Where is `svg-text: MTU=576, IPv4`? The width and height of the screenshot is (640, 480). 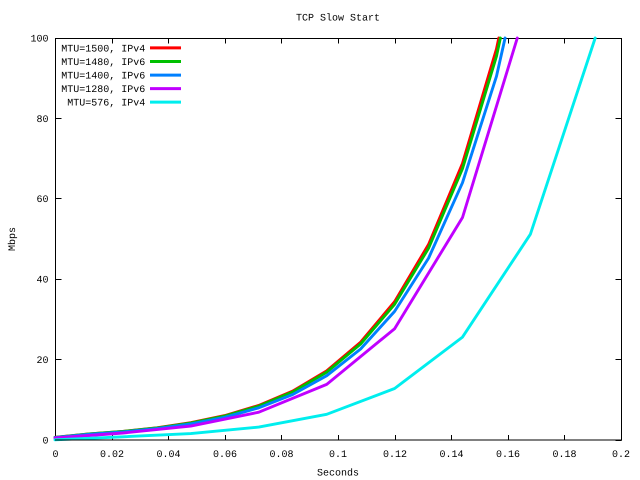
svg-text: MTU=576, IPv4 is located at coordinates (106, 104).